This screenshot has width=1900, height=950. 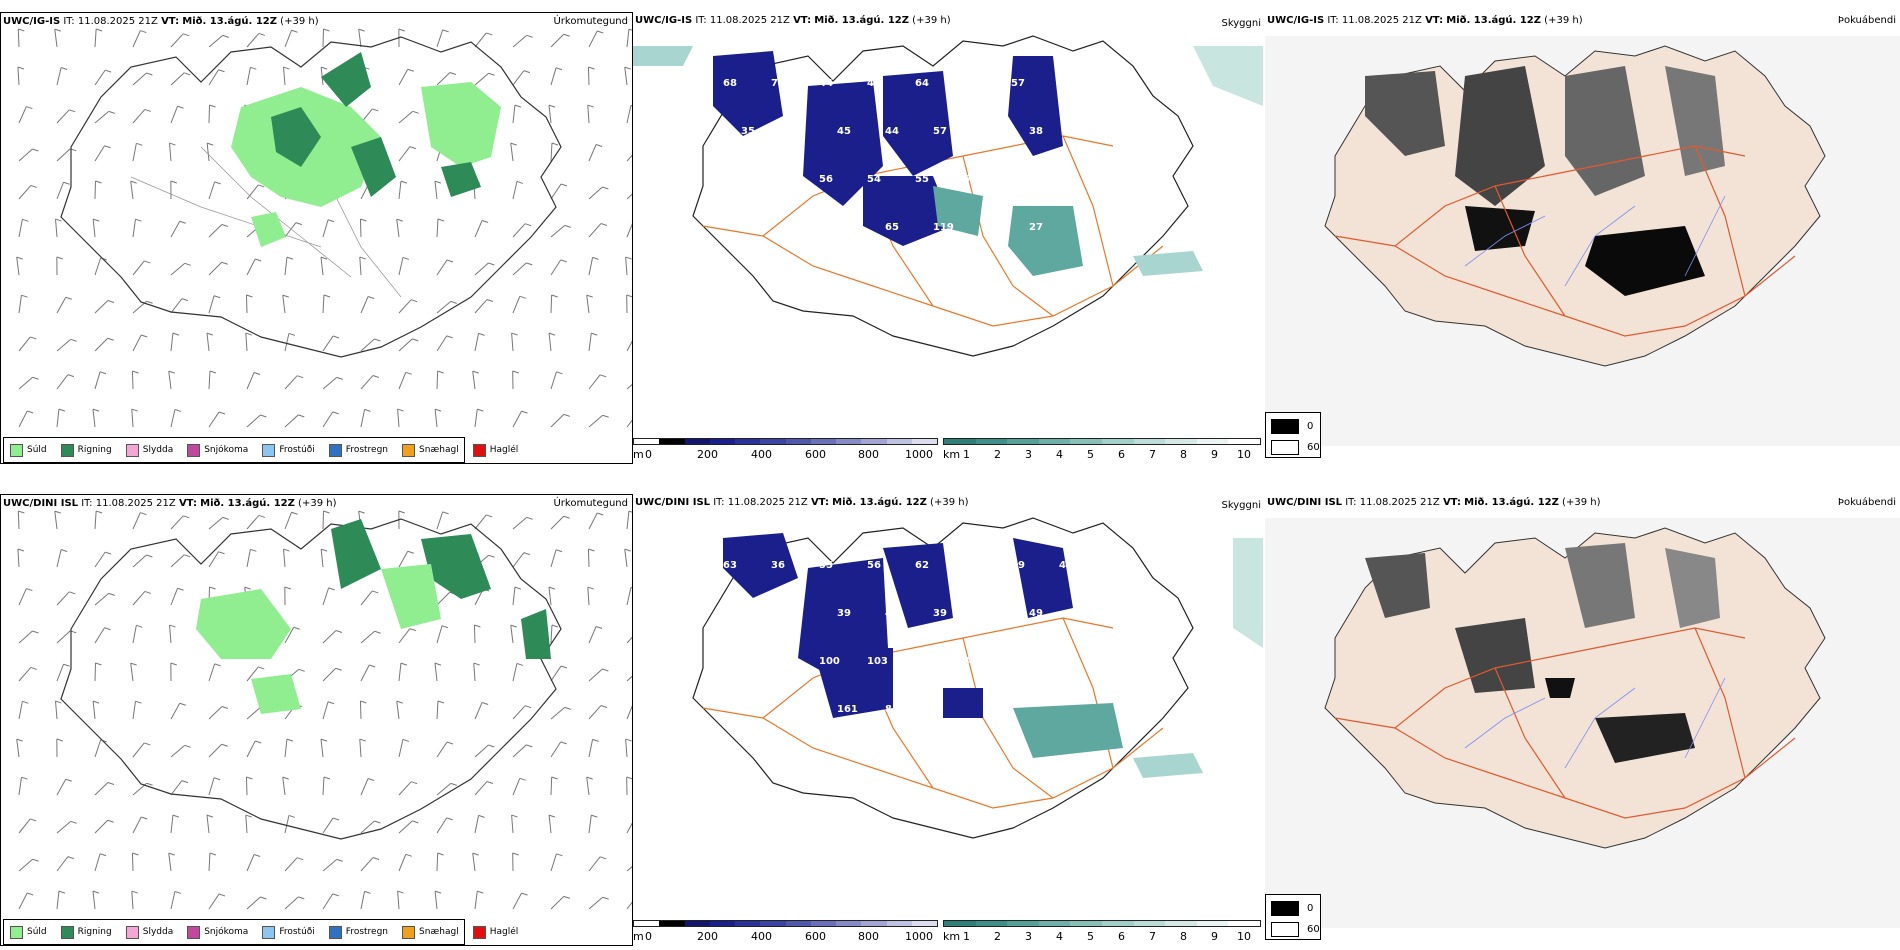 What do you see at coordinates (1084, 227) in the screenshot?
I see `cloud-height-label: 90` at bounding box center [1084, 227].